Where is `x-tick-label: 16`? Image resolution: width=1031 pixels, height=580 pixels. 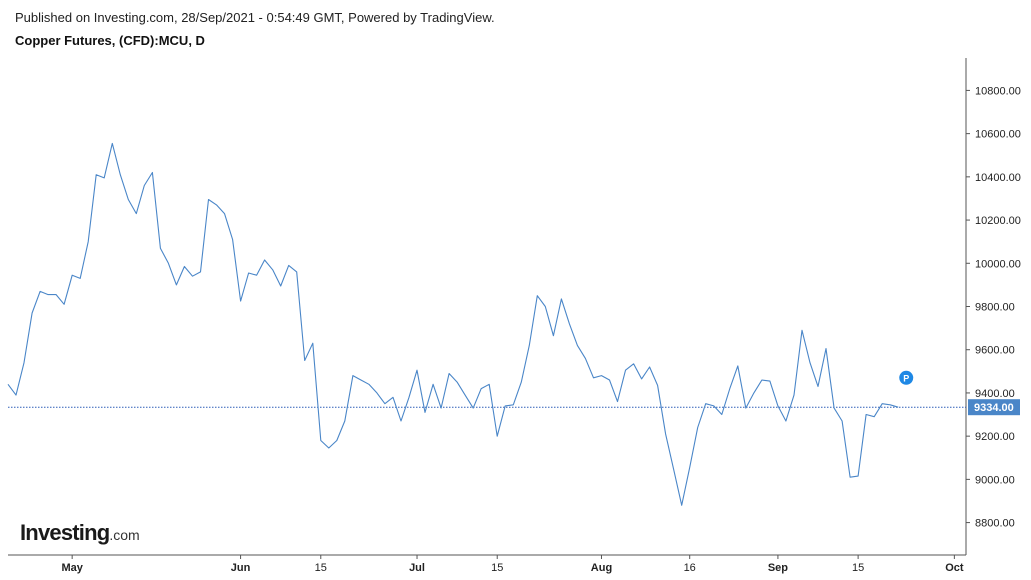
x-tick-label: 16 is located at coordinates (690, 568).